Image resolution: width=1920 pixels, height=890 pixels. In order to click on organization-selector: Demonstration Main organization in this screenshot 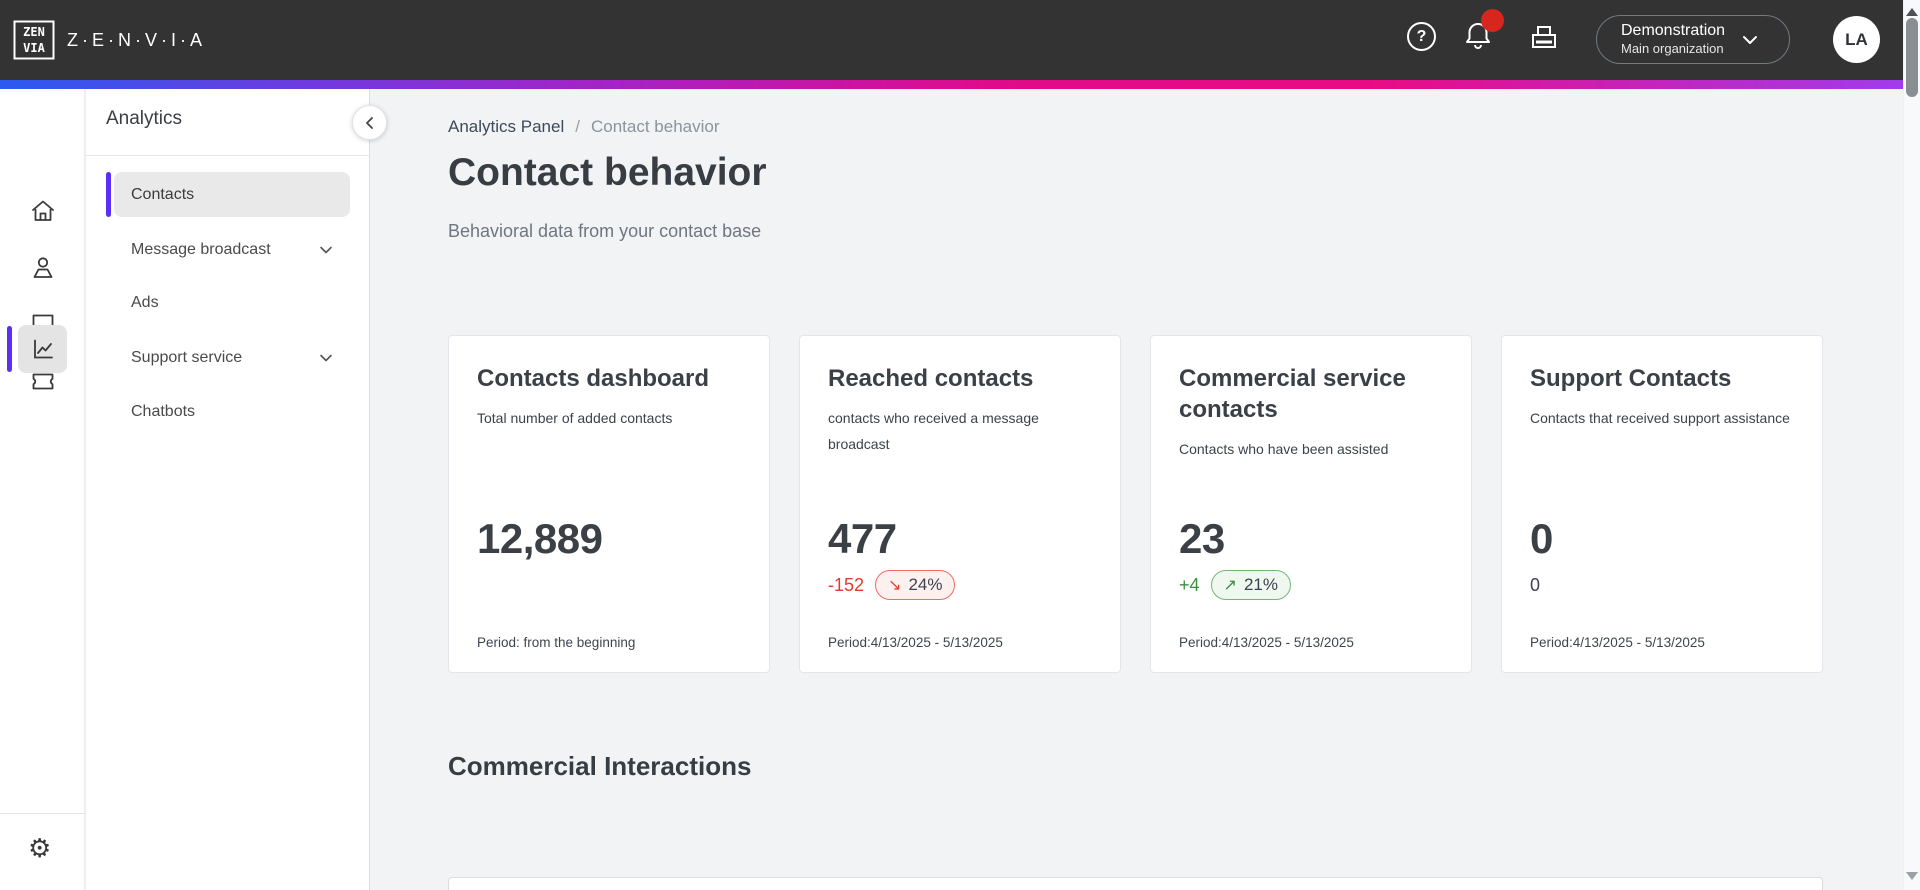, I will do `click(1693, 39)`.